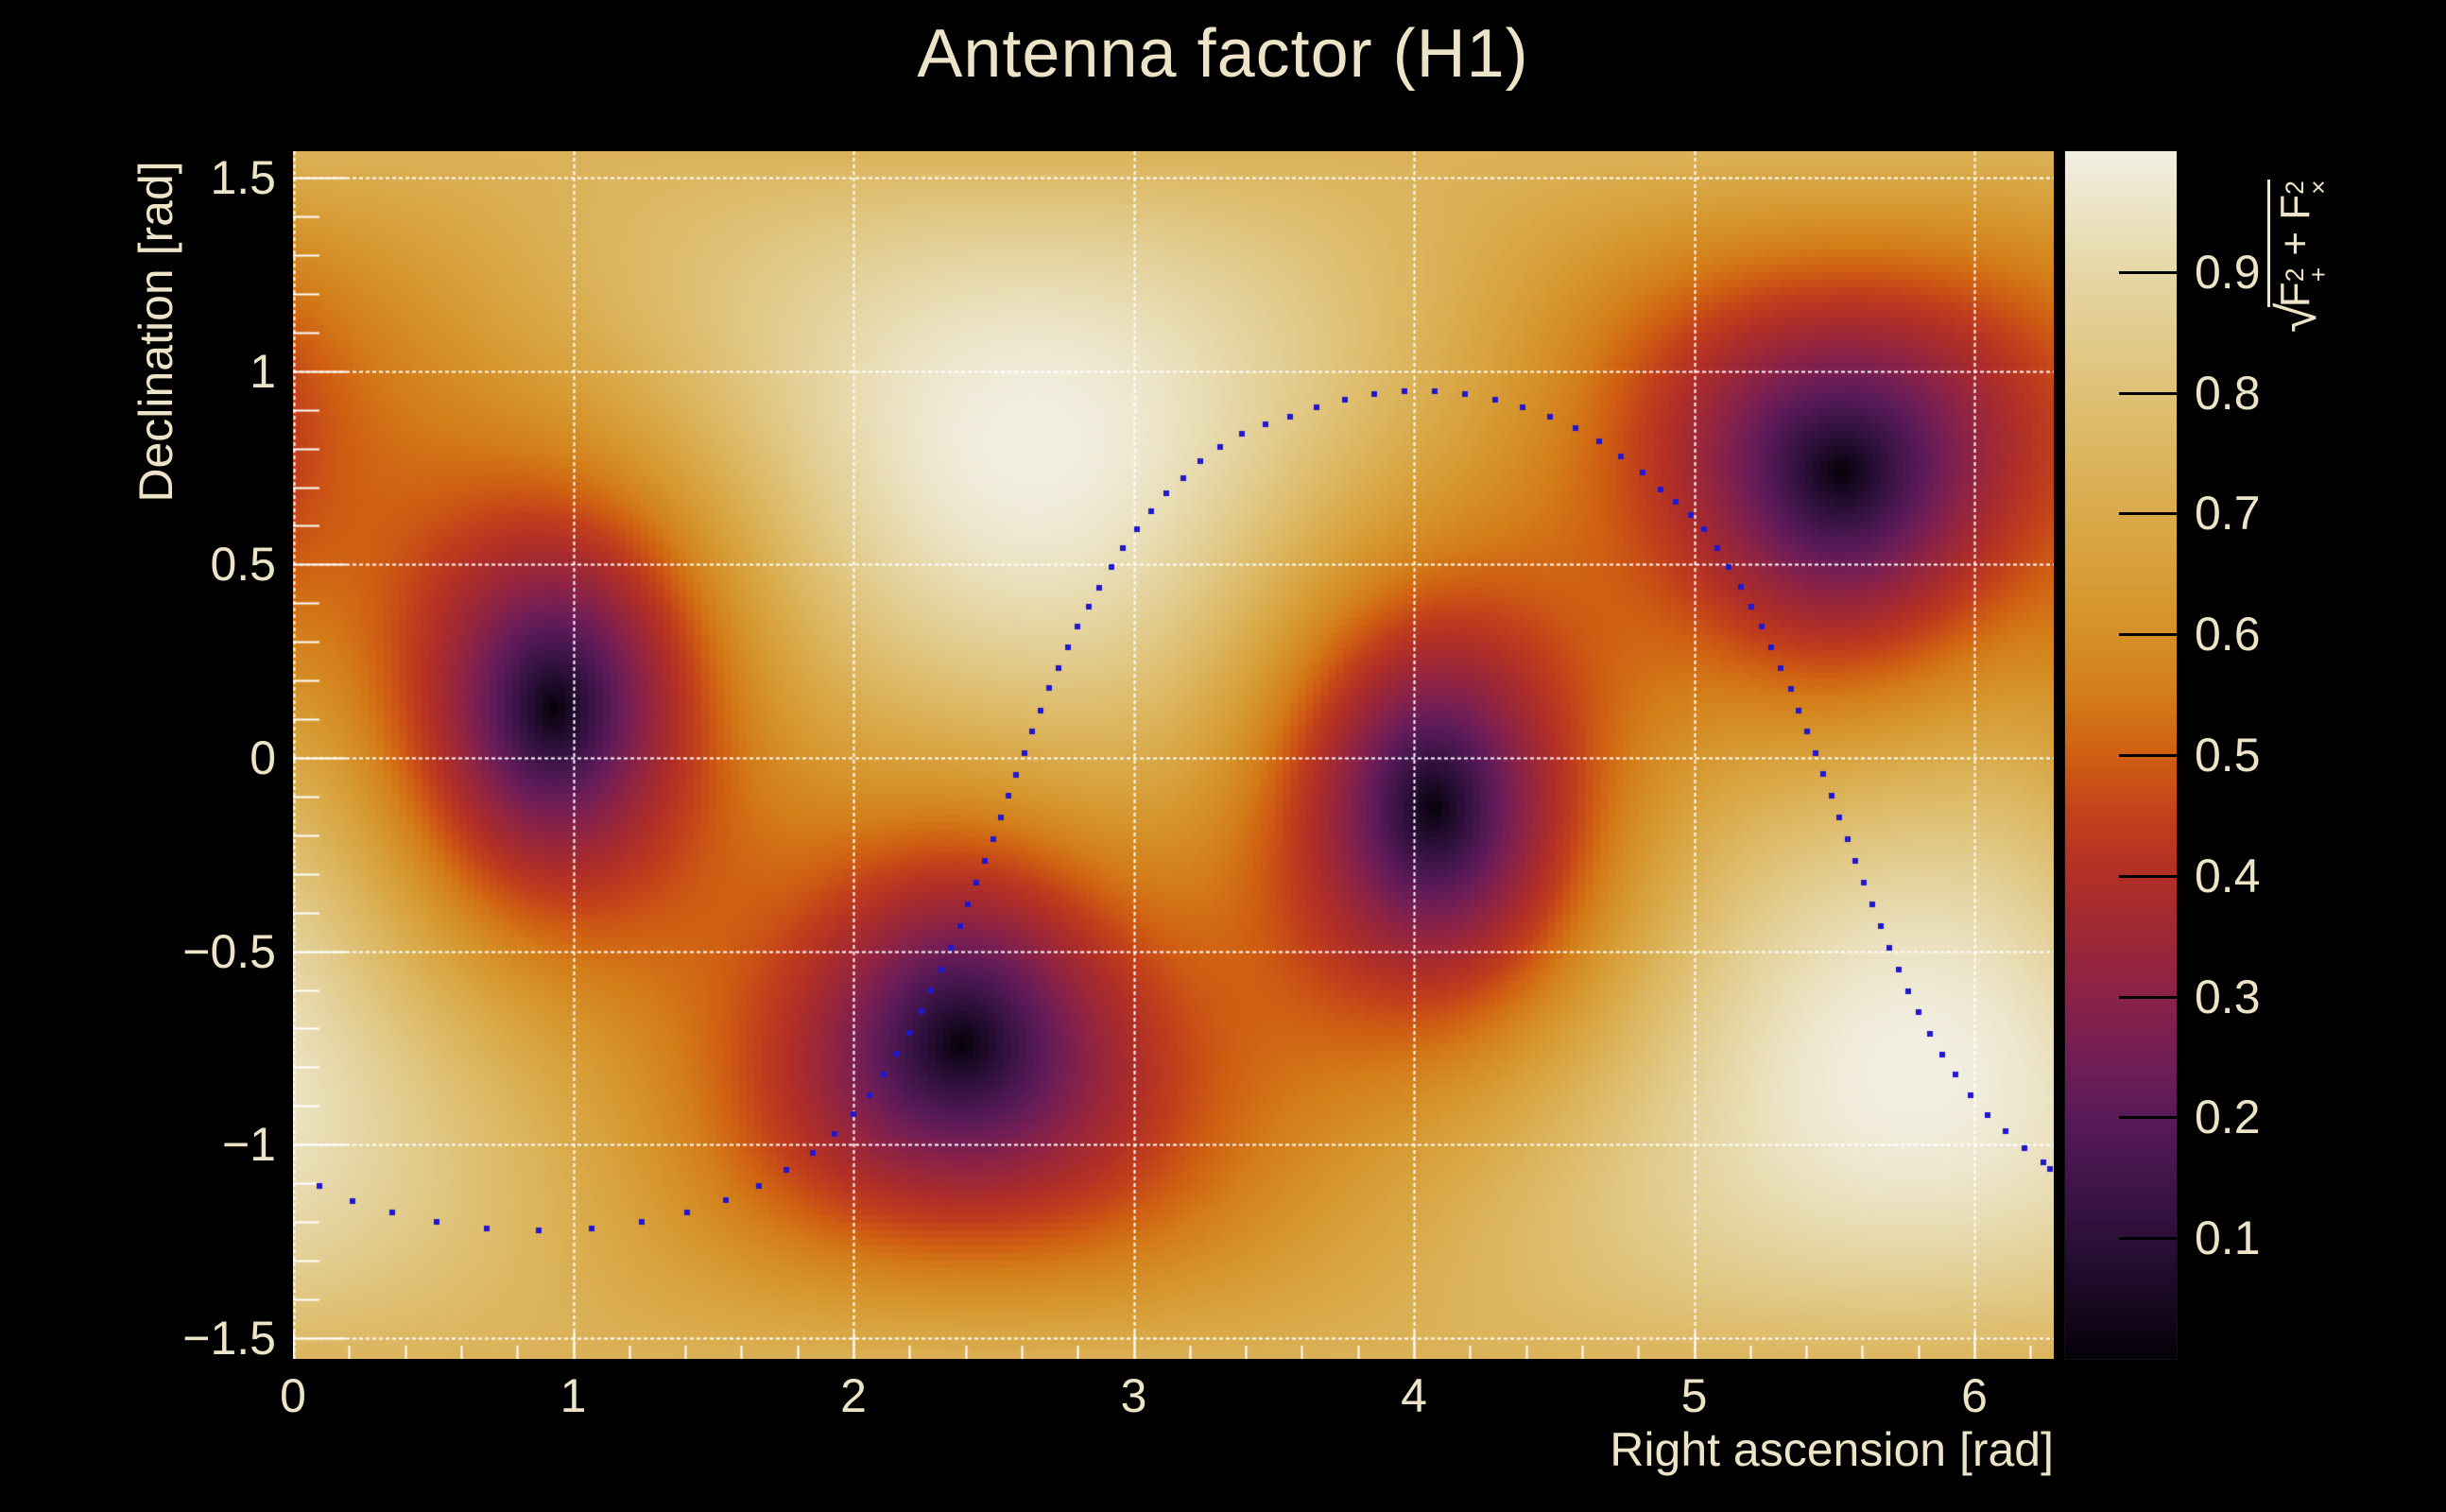  Describe the element at coordinates (2295, 243) in the screenshot. I see `plus-sign: +` at that location.